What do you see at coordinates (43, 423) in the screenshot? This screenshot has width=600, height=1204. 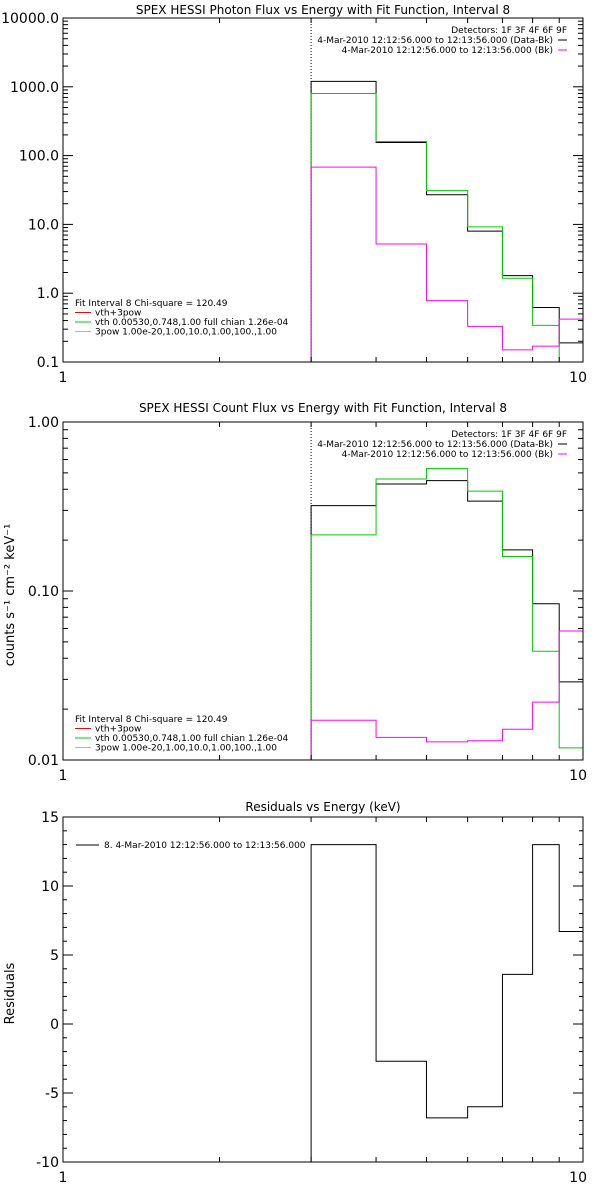 I see `y-tick-label: 1.00` at bounding box center [43, 423].